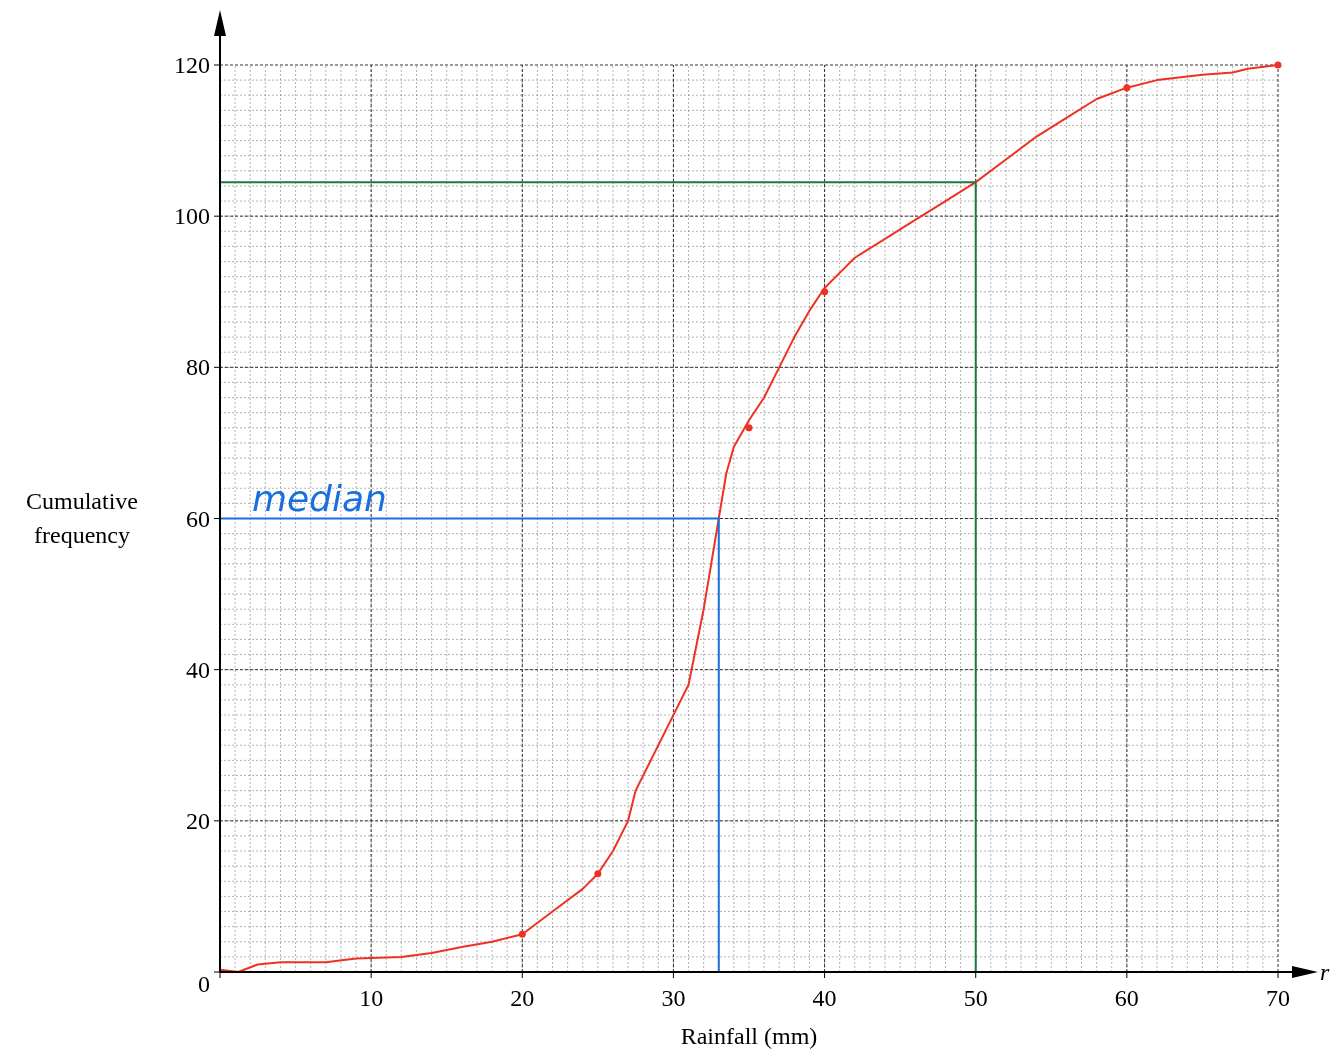 This screenshot has height=1058, width=1334. I want to click on x-axis-title: Rainfall (mm), so click(749, 1036).